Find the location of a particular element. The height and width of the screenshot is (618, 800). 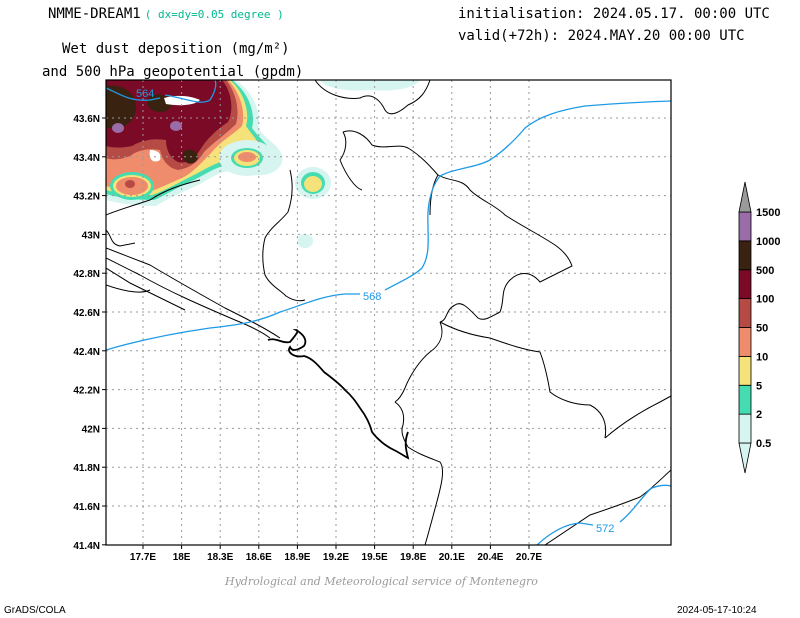

valid-time: valid(+72h): 2024.MAY.20 00:00 UTC is located at coordinates (601, 36).